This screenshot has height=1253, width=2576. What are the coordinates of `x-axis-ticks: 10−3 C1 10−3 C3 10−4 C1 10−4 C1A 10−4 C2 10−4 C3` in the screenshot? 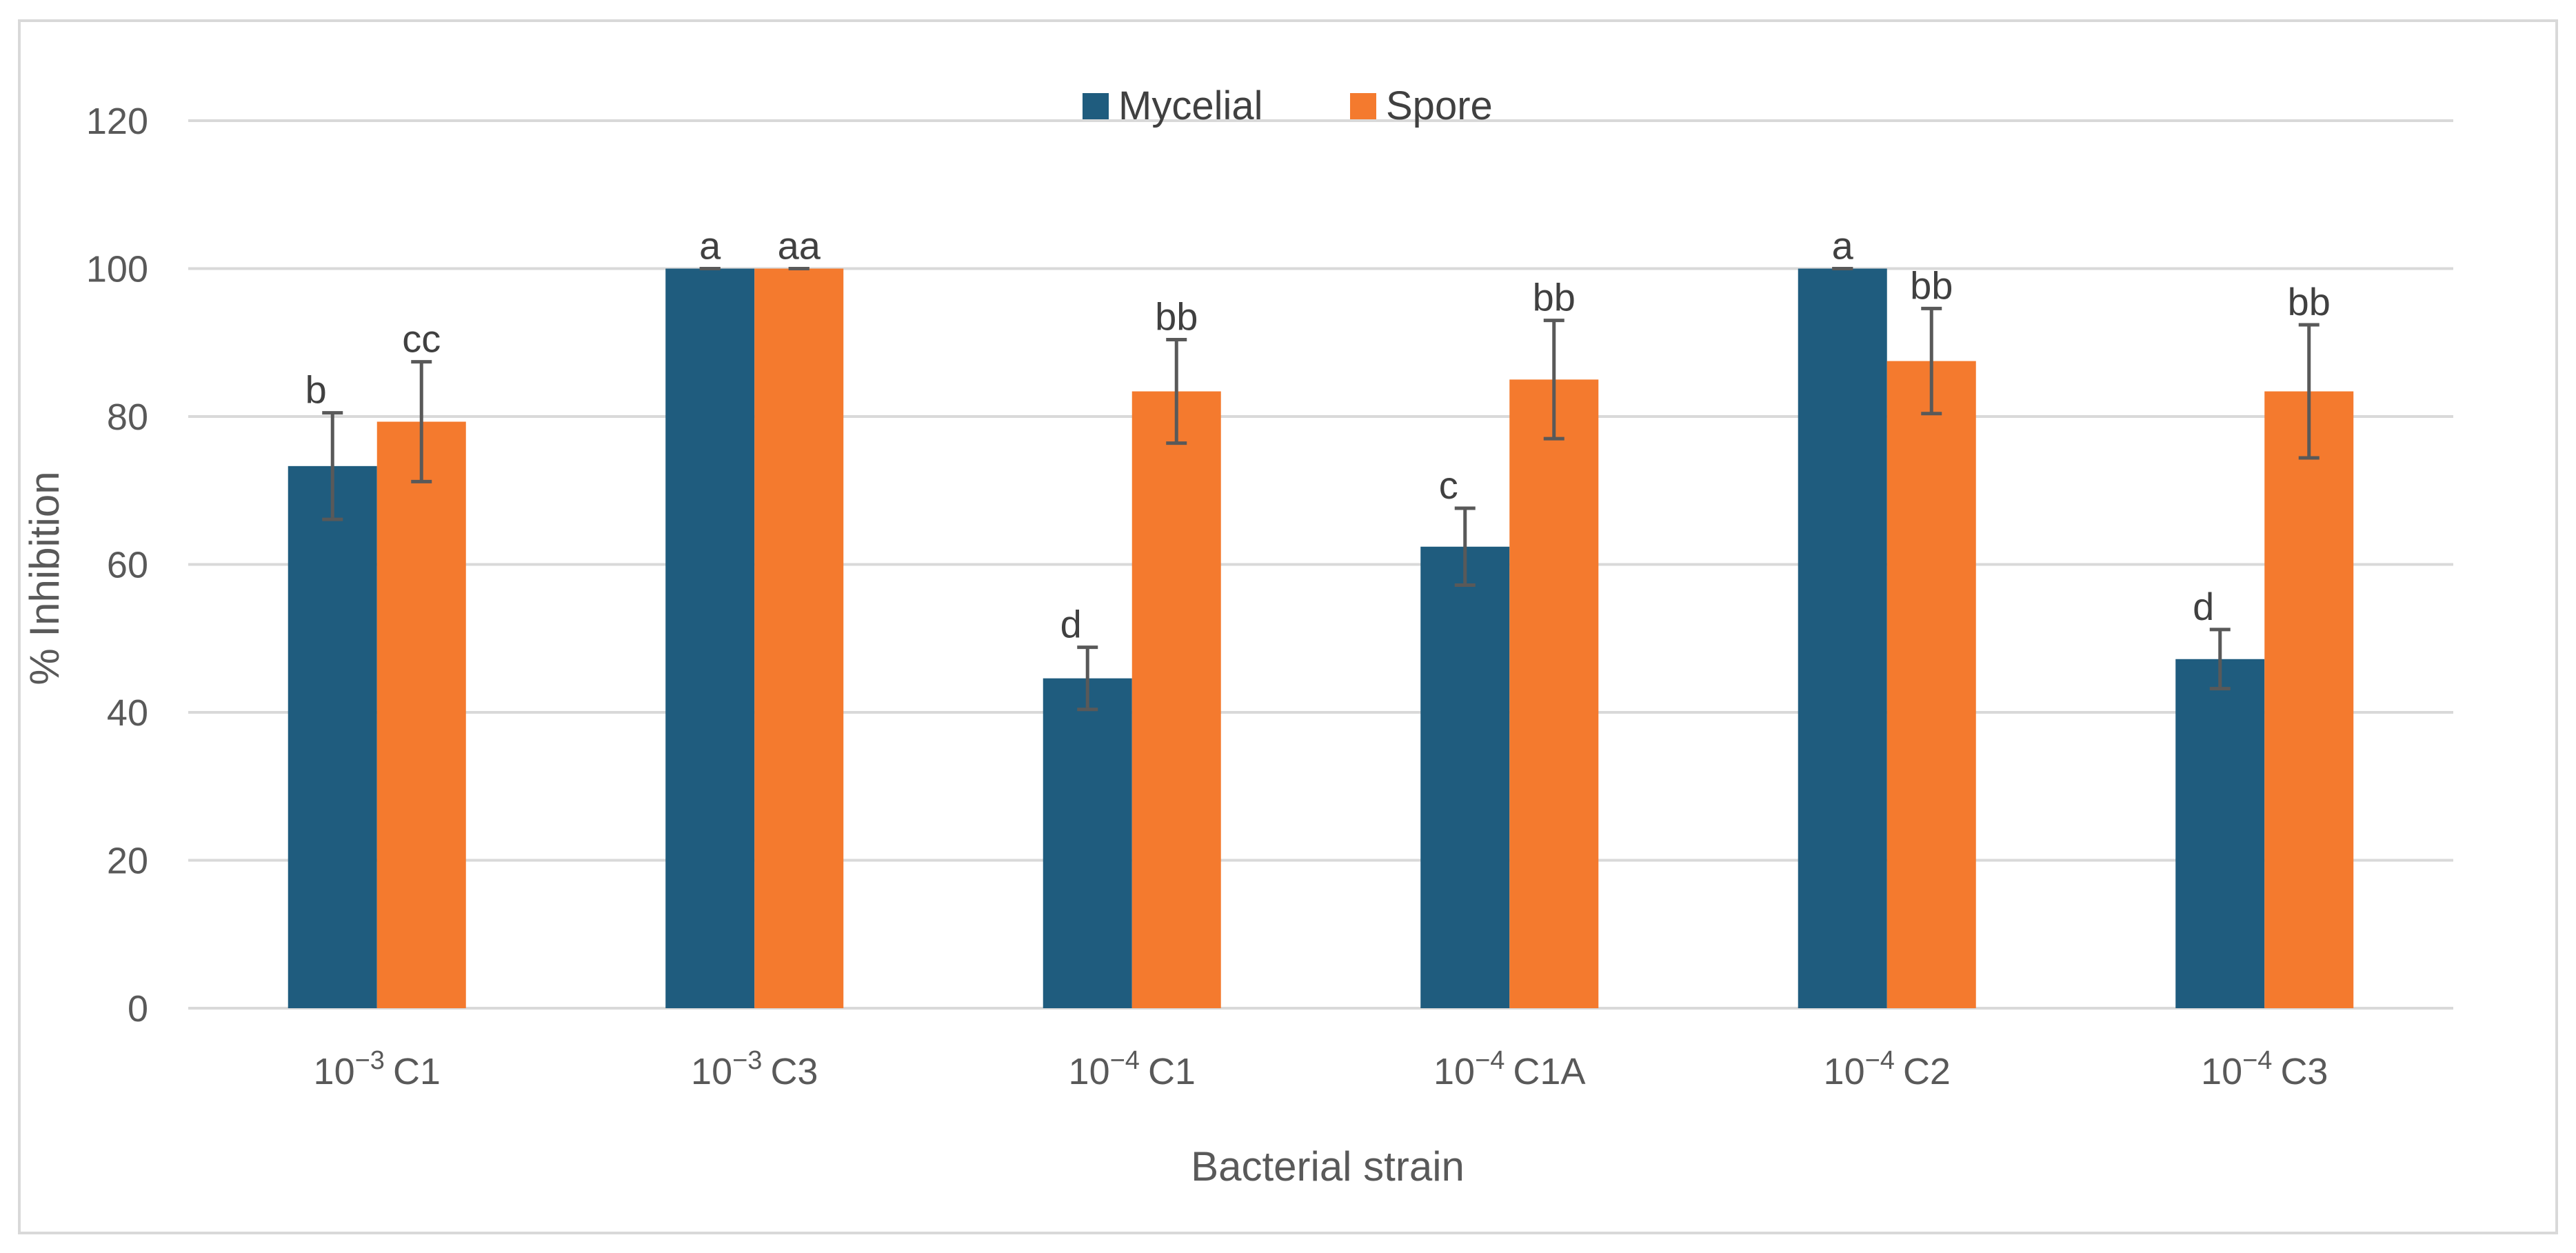 It's located at (1321, 1069).